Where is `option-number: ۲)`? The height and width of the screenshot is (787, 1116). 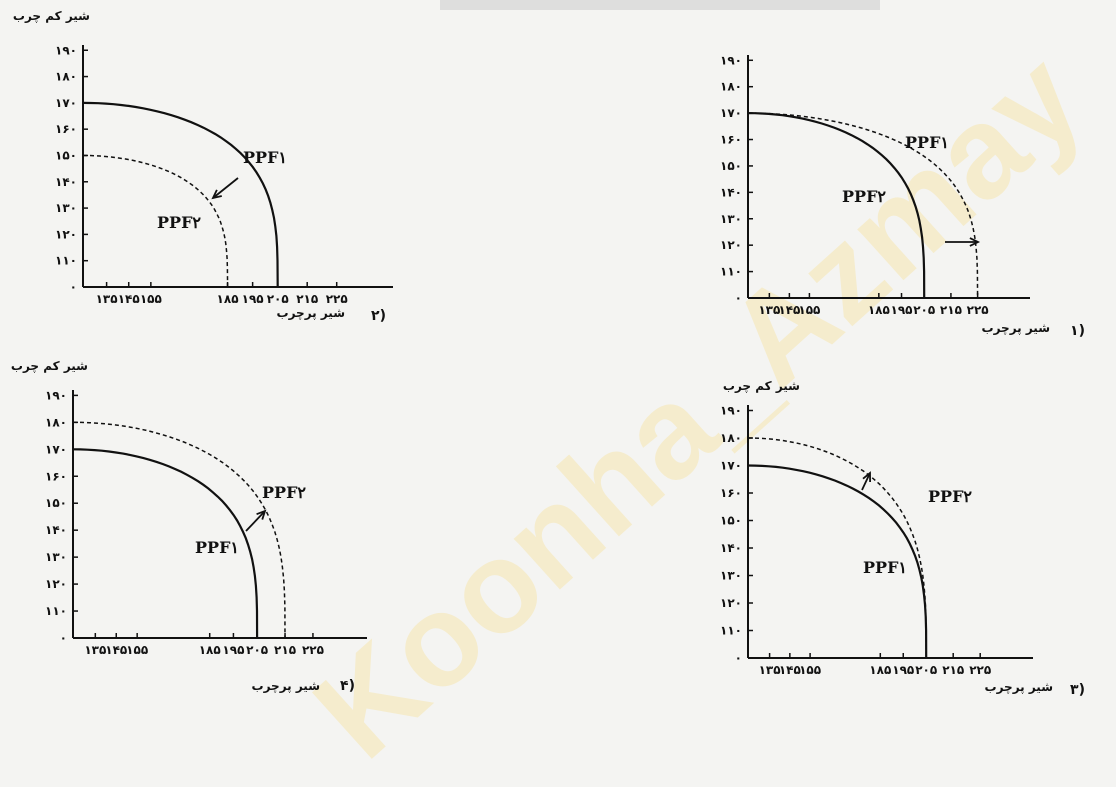
option-number: ۲) is located at coordinates (378, 316).